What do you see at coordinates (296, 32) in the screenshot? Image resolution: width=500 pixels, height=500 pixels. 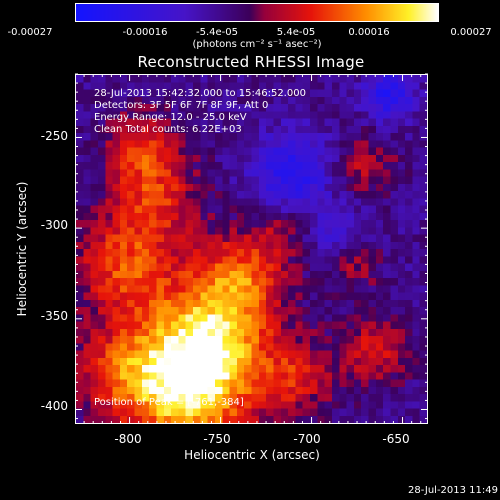 I see `colorbar-tick-label: 5.4e-05` at bounding box center [296, 32].